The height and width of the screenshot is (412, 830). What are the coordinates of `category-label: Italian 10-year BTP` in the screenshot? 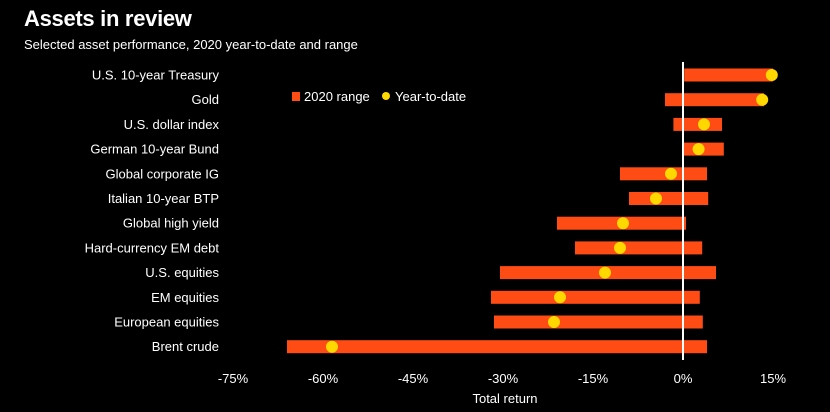 It's located at (163, 198).